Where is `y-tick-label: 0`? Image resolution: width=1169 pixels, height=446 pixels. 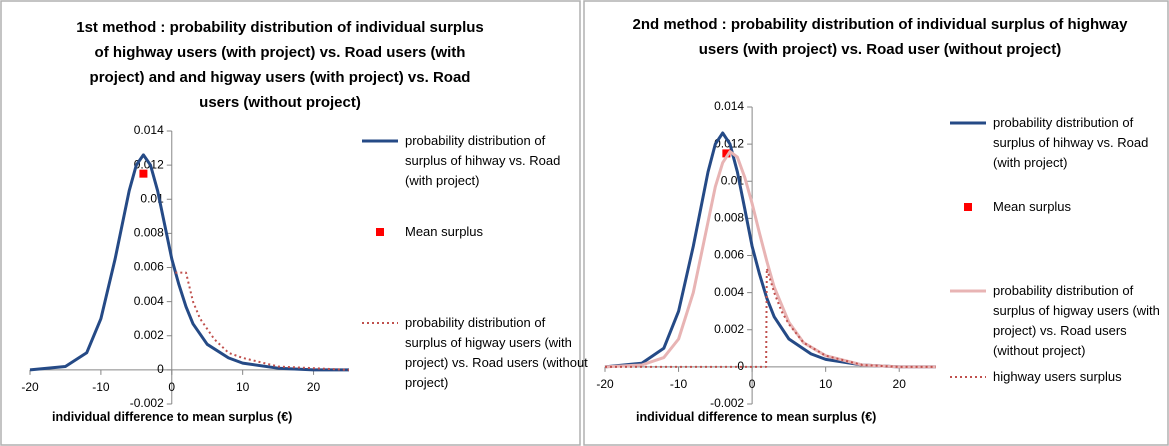
y-tick-label: 0 is located at coordinates (160, 369).